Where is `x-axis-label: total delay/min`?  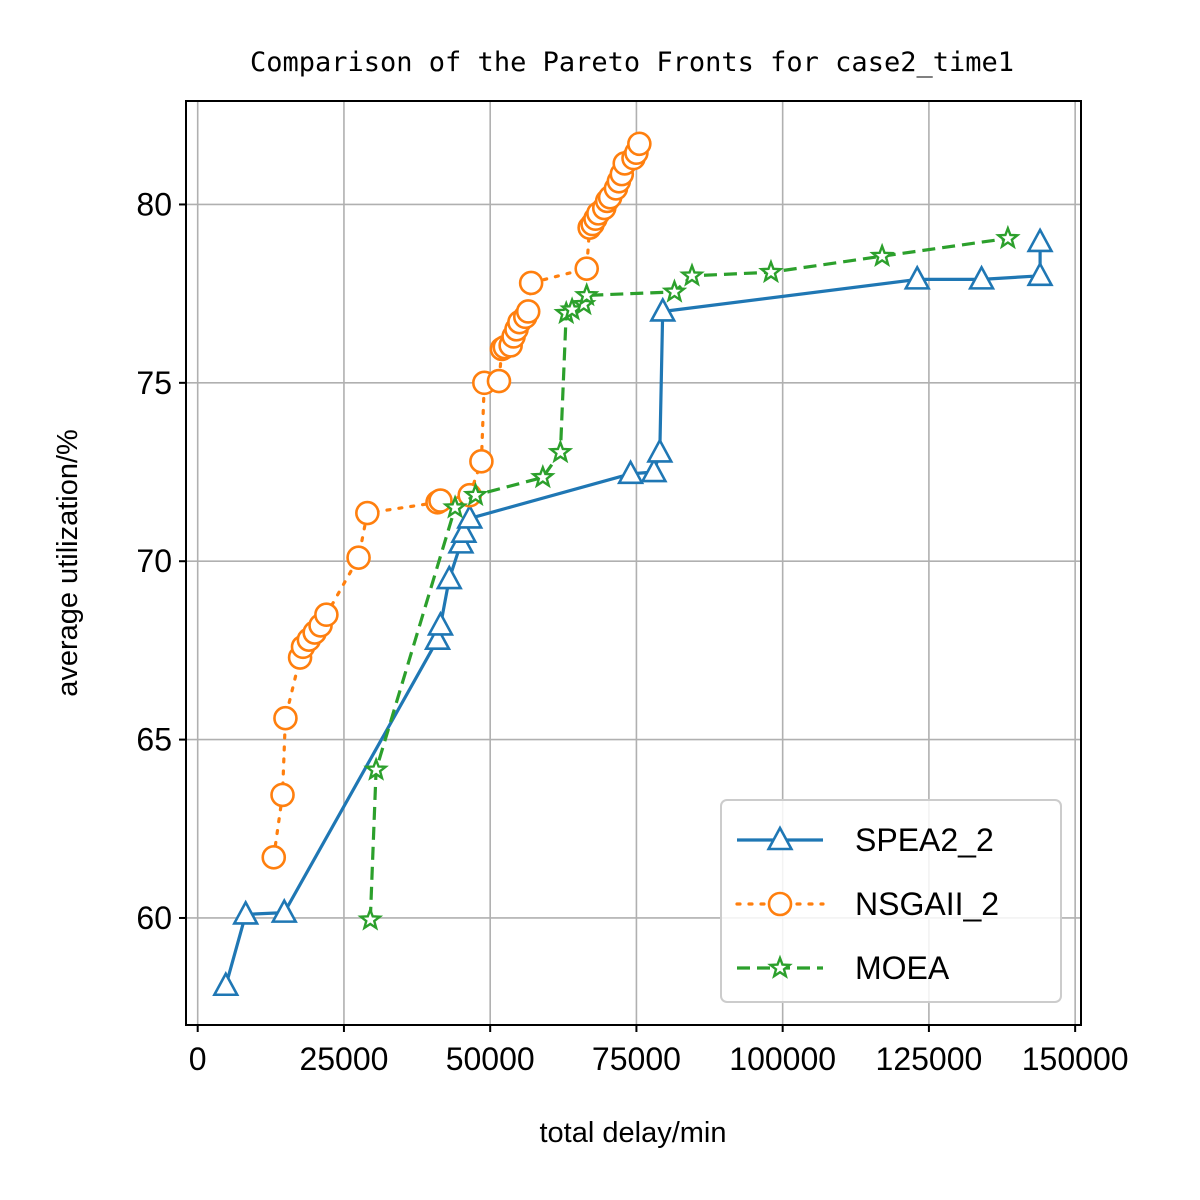
x-axis-label: total delay/min is located at coordinates (633, 1133).